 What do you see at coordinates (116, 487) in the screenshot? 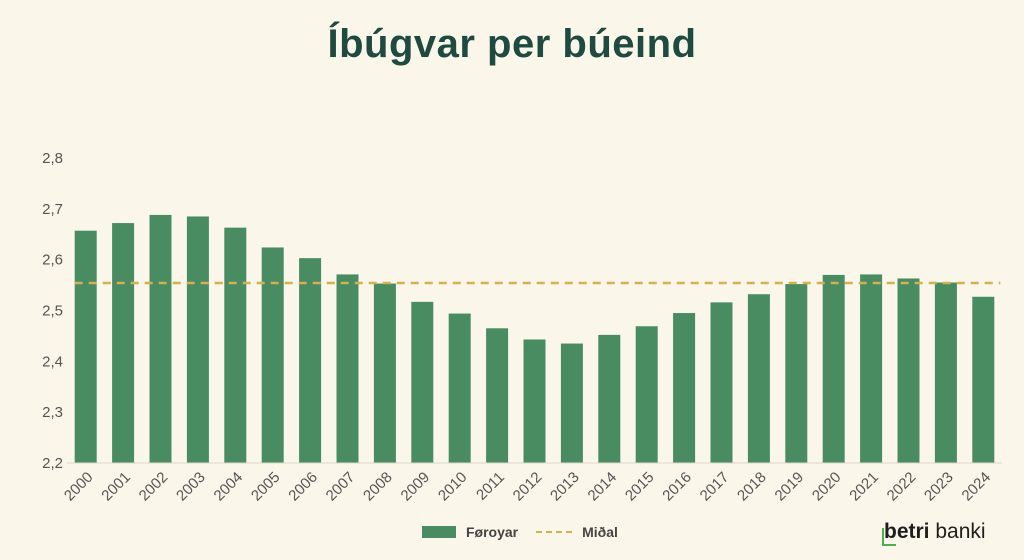
I see `x-tick-label: 2001` at bounding box center [116, 487].